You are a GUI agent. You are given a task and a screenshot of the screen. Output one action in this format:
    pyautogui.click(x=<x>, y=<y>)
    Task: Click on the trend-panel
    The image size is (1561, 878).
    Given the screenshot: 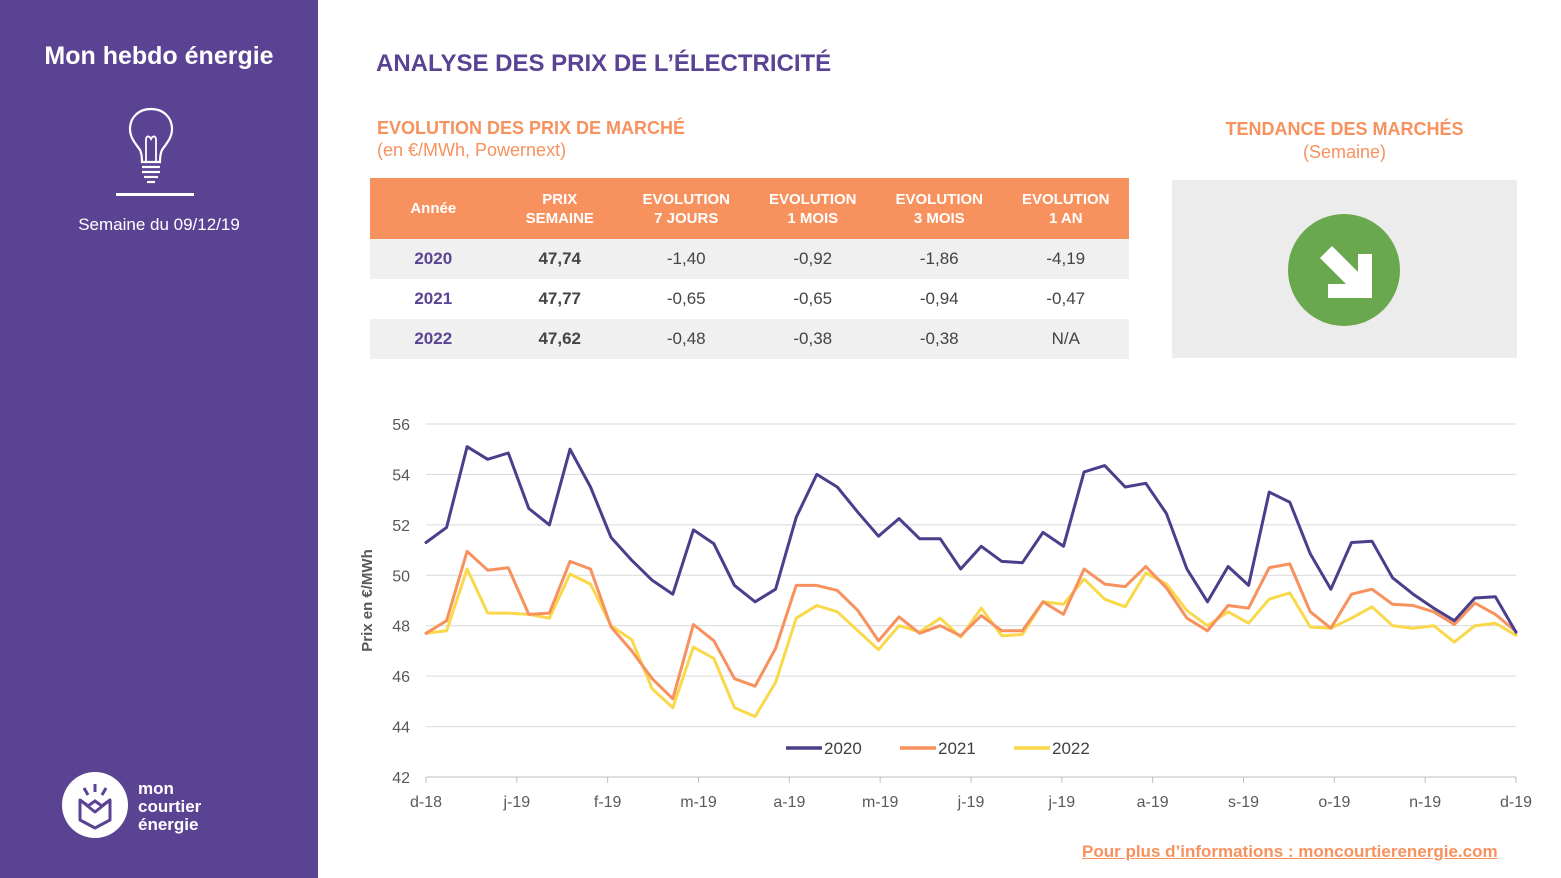 What is the action you would take?
    pyautogui.click(x=1344, y=269)
    